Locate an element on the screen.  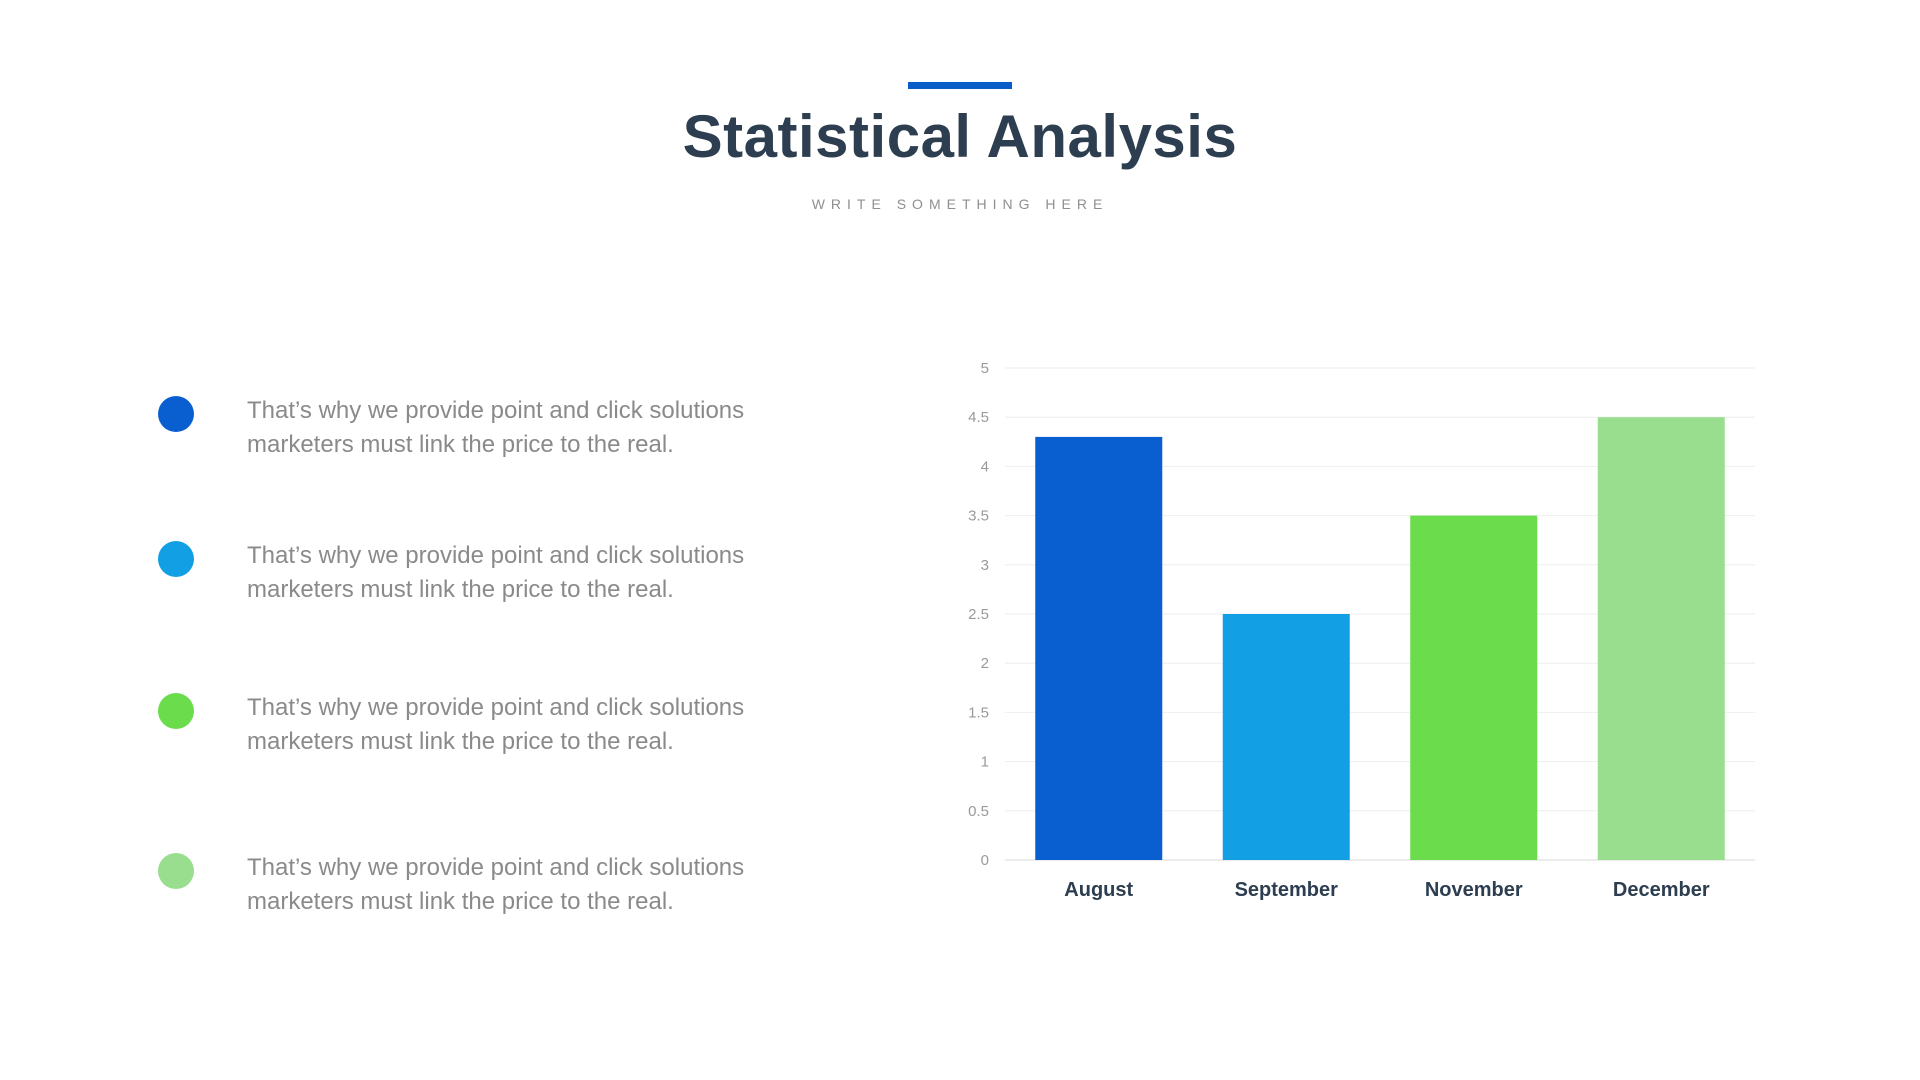
y-tick-label: 1.5 is located at coordinates (978, 712).